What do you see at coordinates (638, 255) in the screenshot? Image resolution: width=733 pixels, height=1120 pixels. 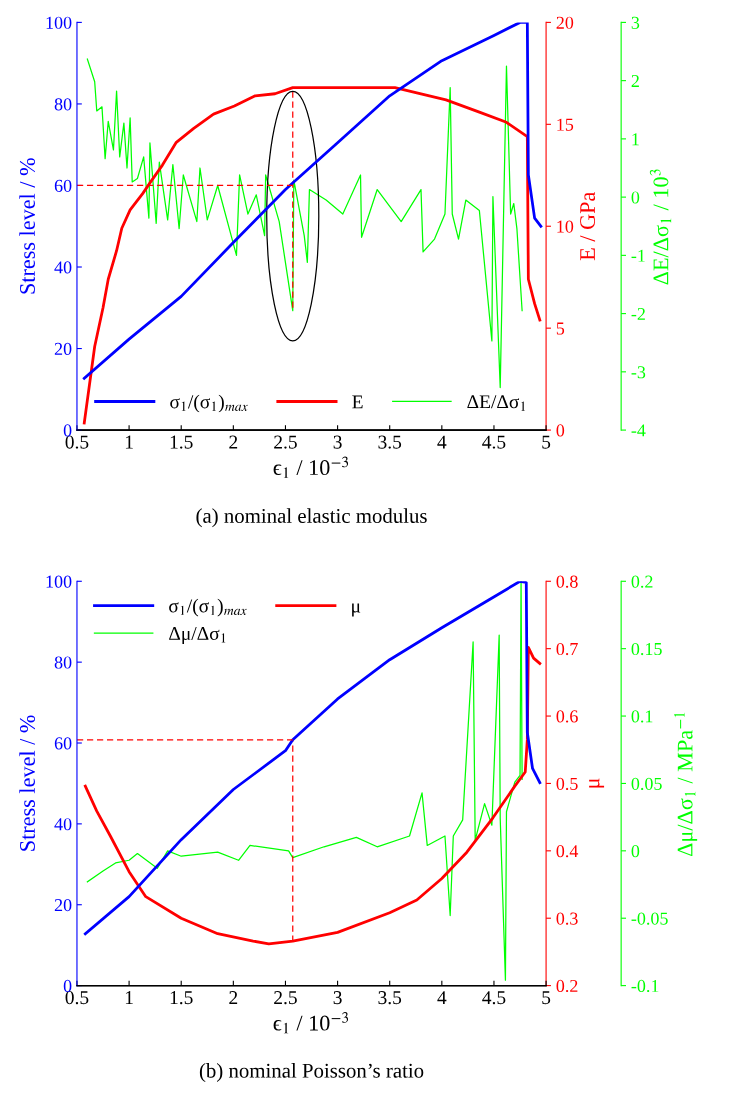 I see `y3-tick-label: -1` at bounding box center [638, 255].